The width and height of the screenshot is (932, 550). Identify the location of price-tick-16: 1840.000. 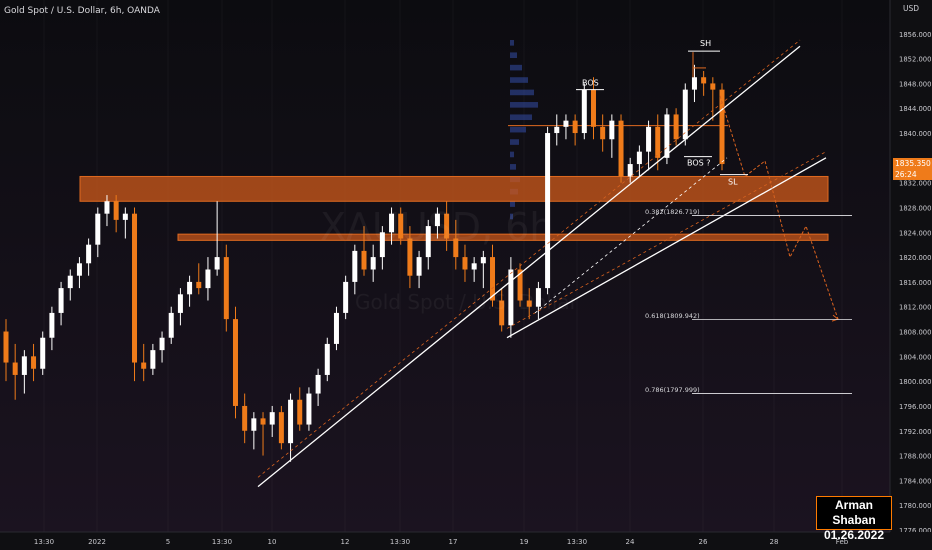
(915, 134).